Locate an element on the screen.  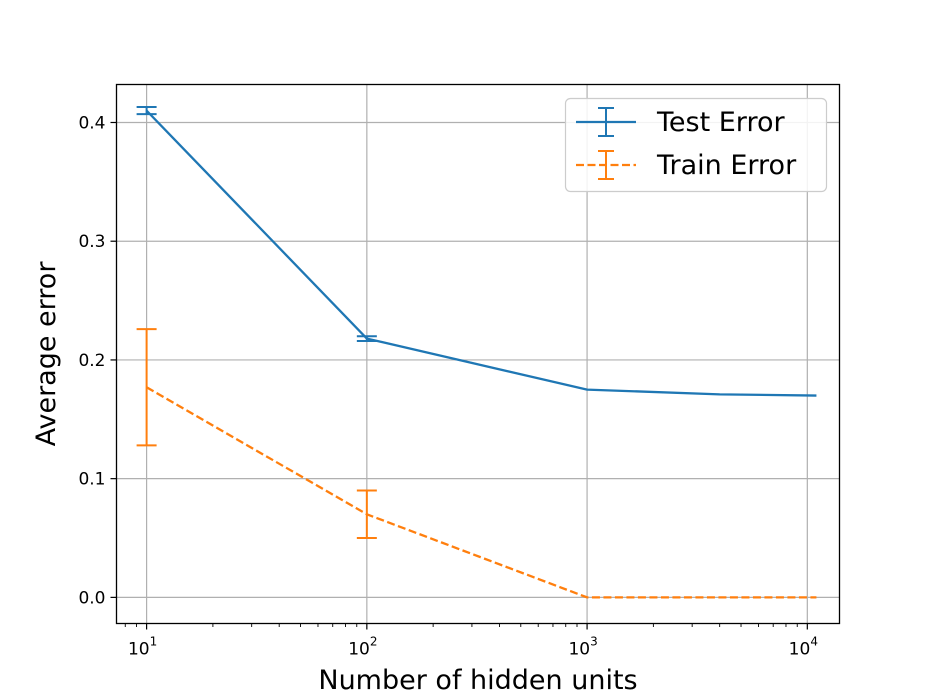
x-axis: 10¹ 10² 10³ 10⁴ is located at coordinates (471, 641).